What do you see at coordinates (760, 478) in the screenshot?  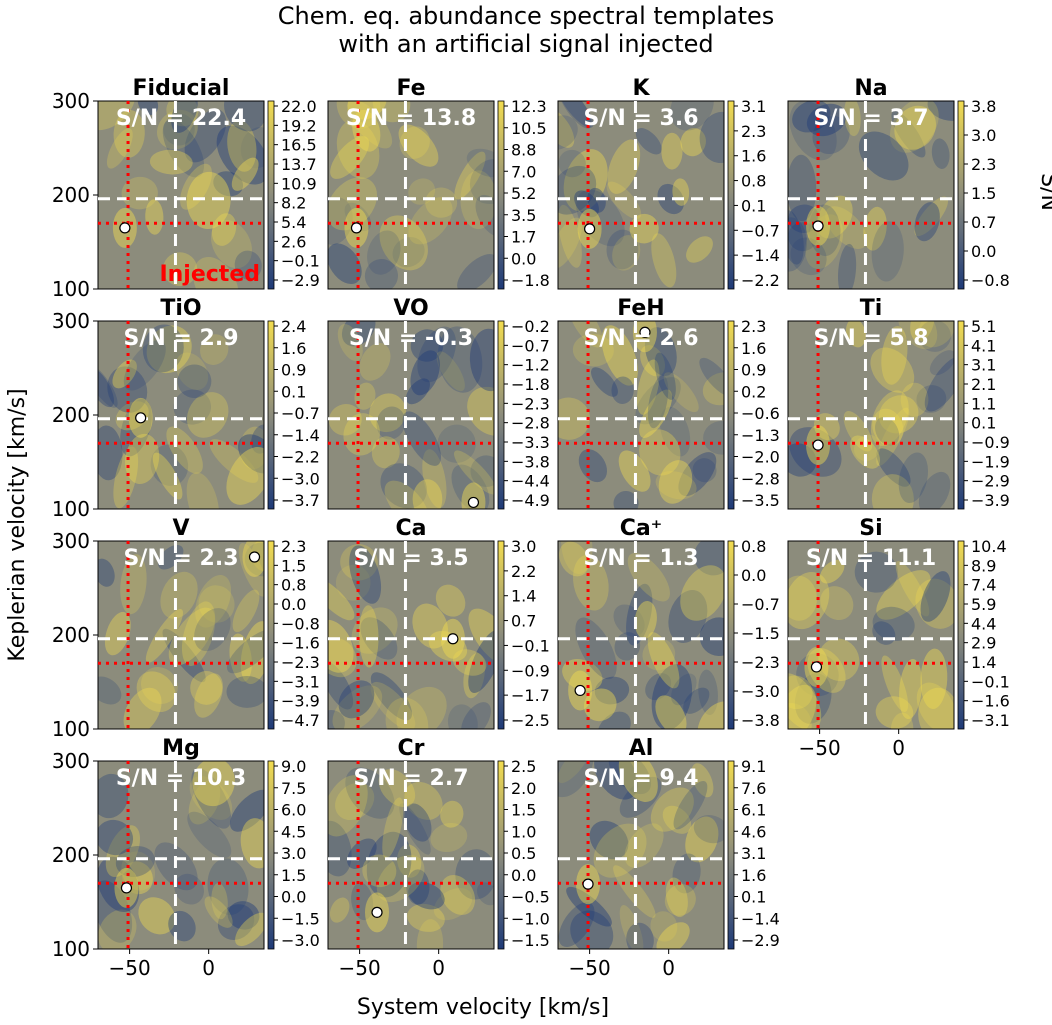 I see `colorbar-tick-label: −2.8` at bounding box center [760, 478].